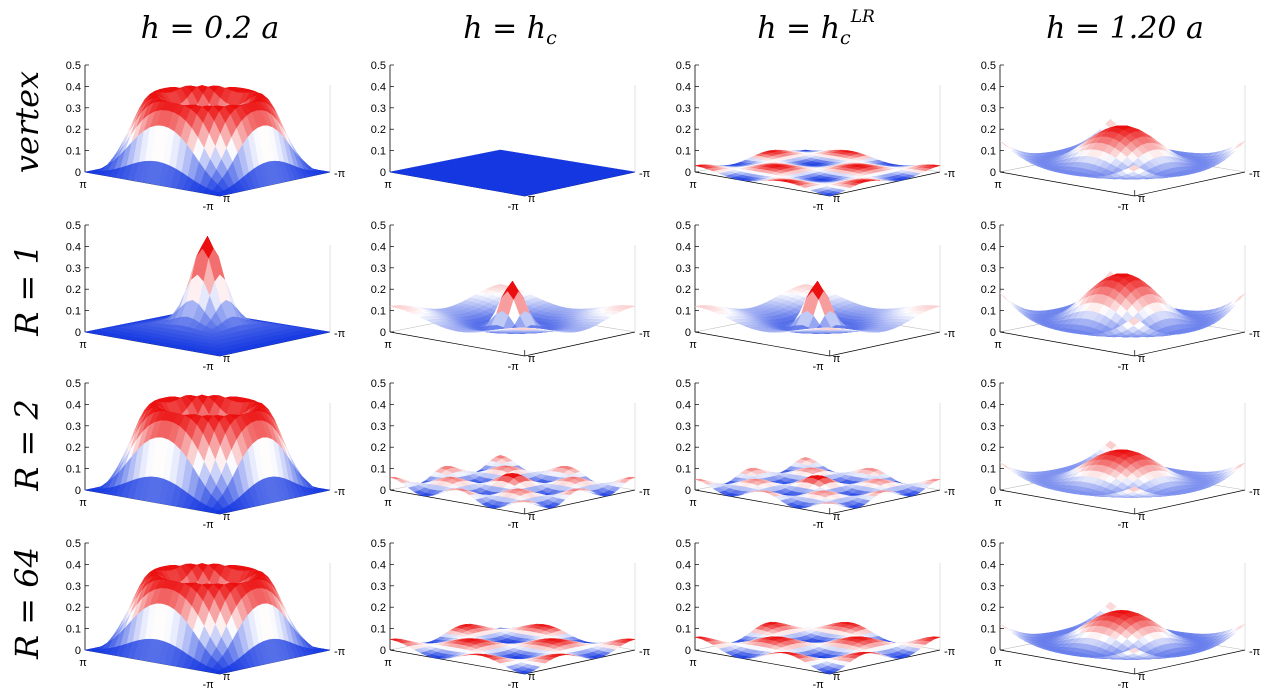 The height and width of the screenshot is (691, 1262). Describe the element at coordinates (816, 296) in the screenshot. I see `panel-r2-c3: 00.10.20.30.40.5π-π-ππ` at that location.